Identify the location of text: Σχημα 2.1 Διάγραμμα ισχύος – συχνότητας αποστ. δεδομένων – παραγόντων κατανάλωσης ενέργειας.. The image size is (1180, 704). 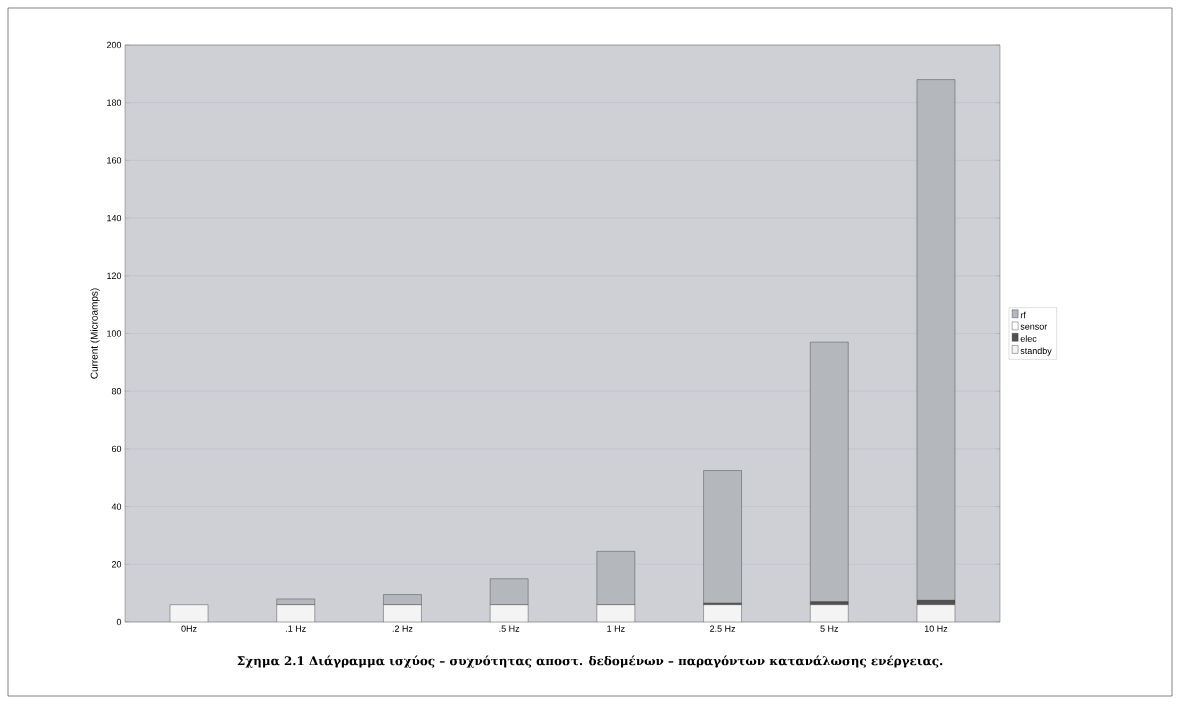
(590, 661).